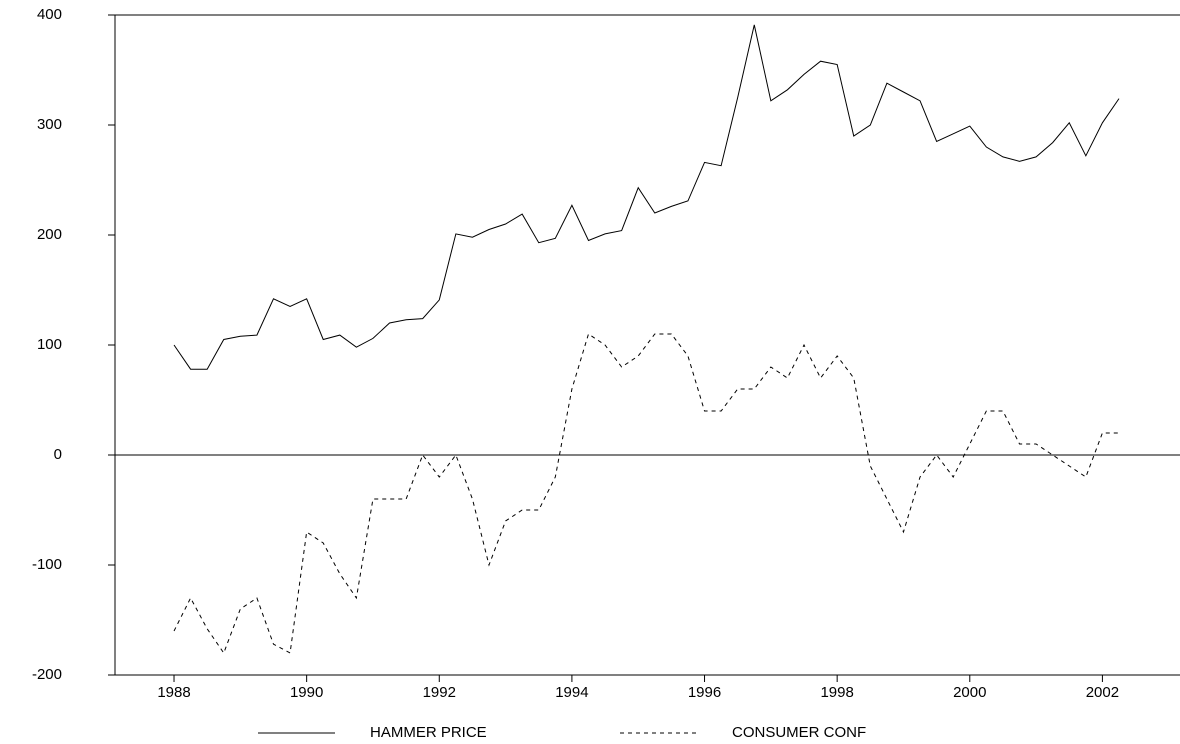 This screenshot has width=1180, height=744. I want to click on y-tick-label: 300, so click(49, 124).